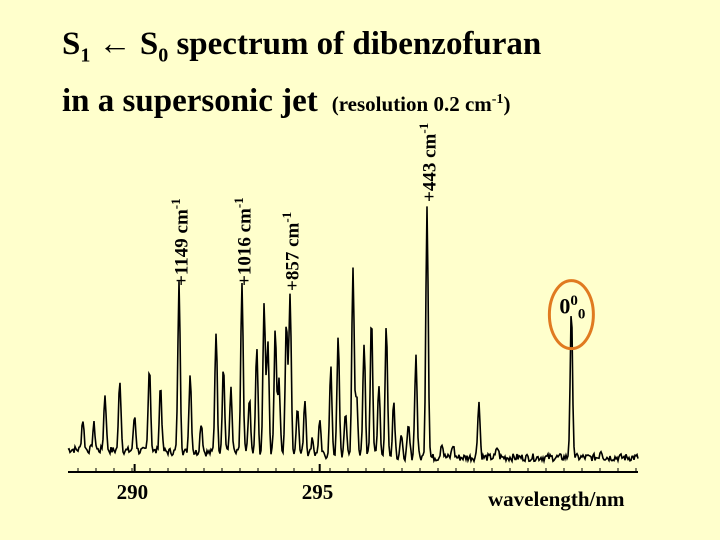  What do you see at coordinates (115, 44) in the screenshot?
I see `title-arrow: ←` at bounding box center [115, 44].